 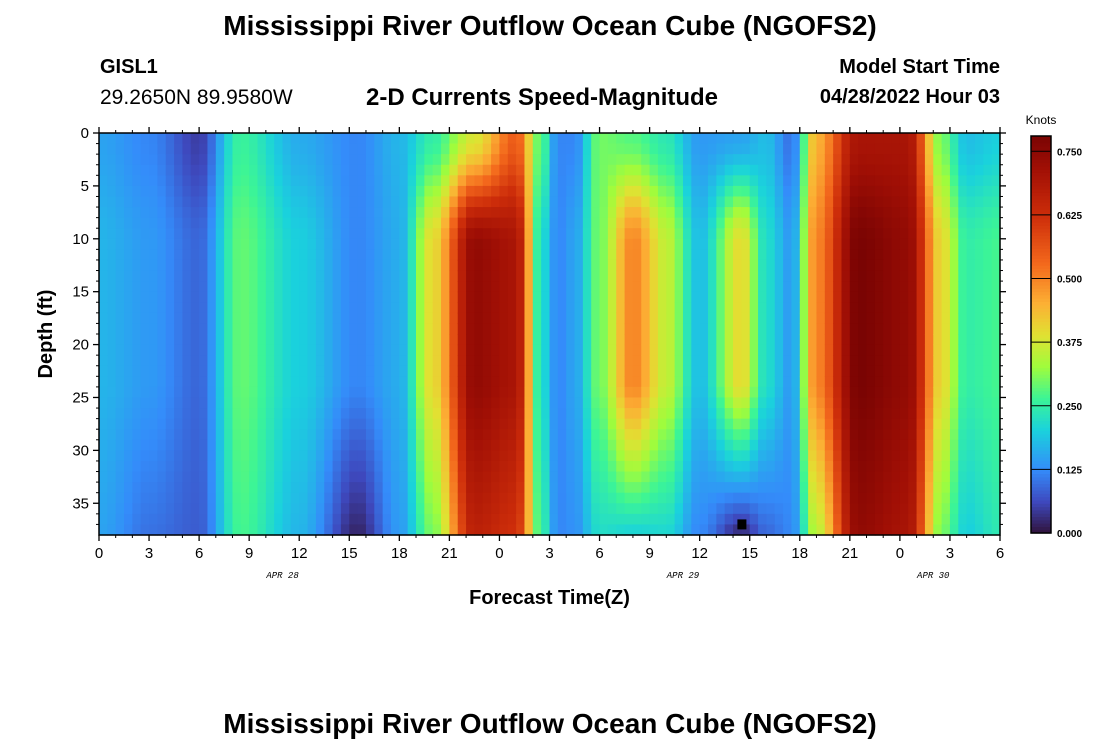 What do you see at coordinates (349, 553) in the screenshot?
I see `x-tick-label: 15` at bounding box center [349, 553].